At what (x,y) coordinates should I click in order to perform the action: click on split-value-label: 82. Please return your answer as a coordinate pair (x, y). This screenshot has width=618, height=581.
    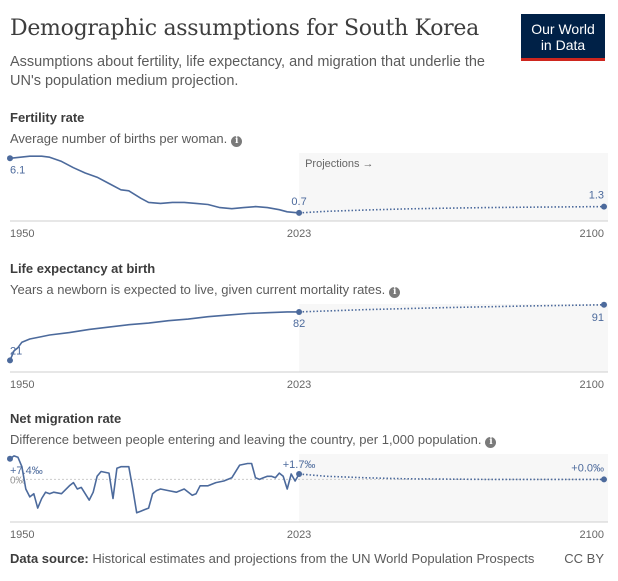
    Looking at the image, I should click on (299, 324).